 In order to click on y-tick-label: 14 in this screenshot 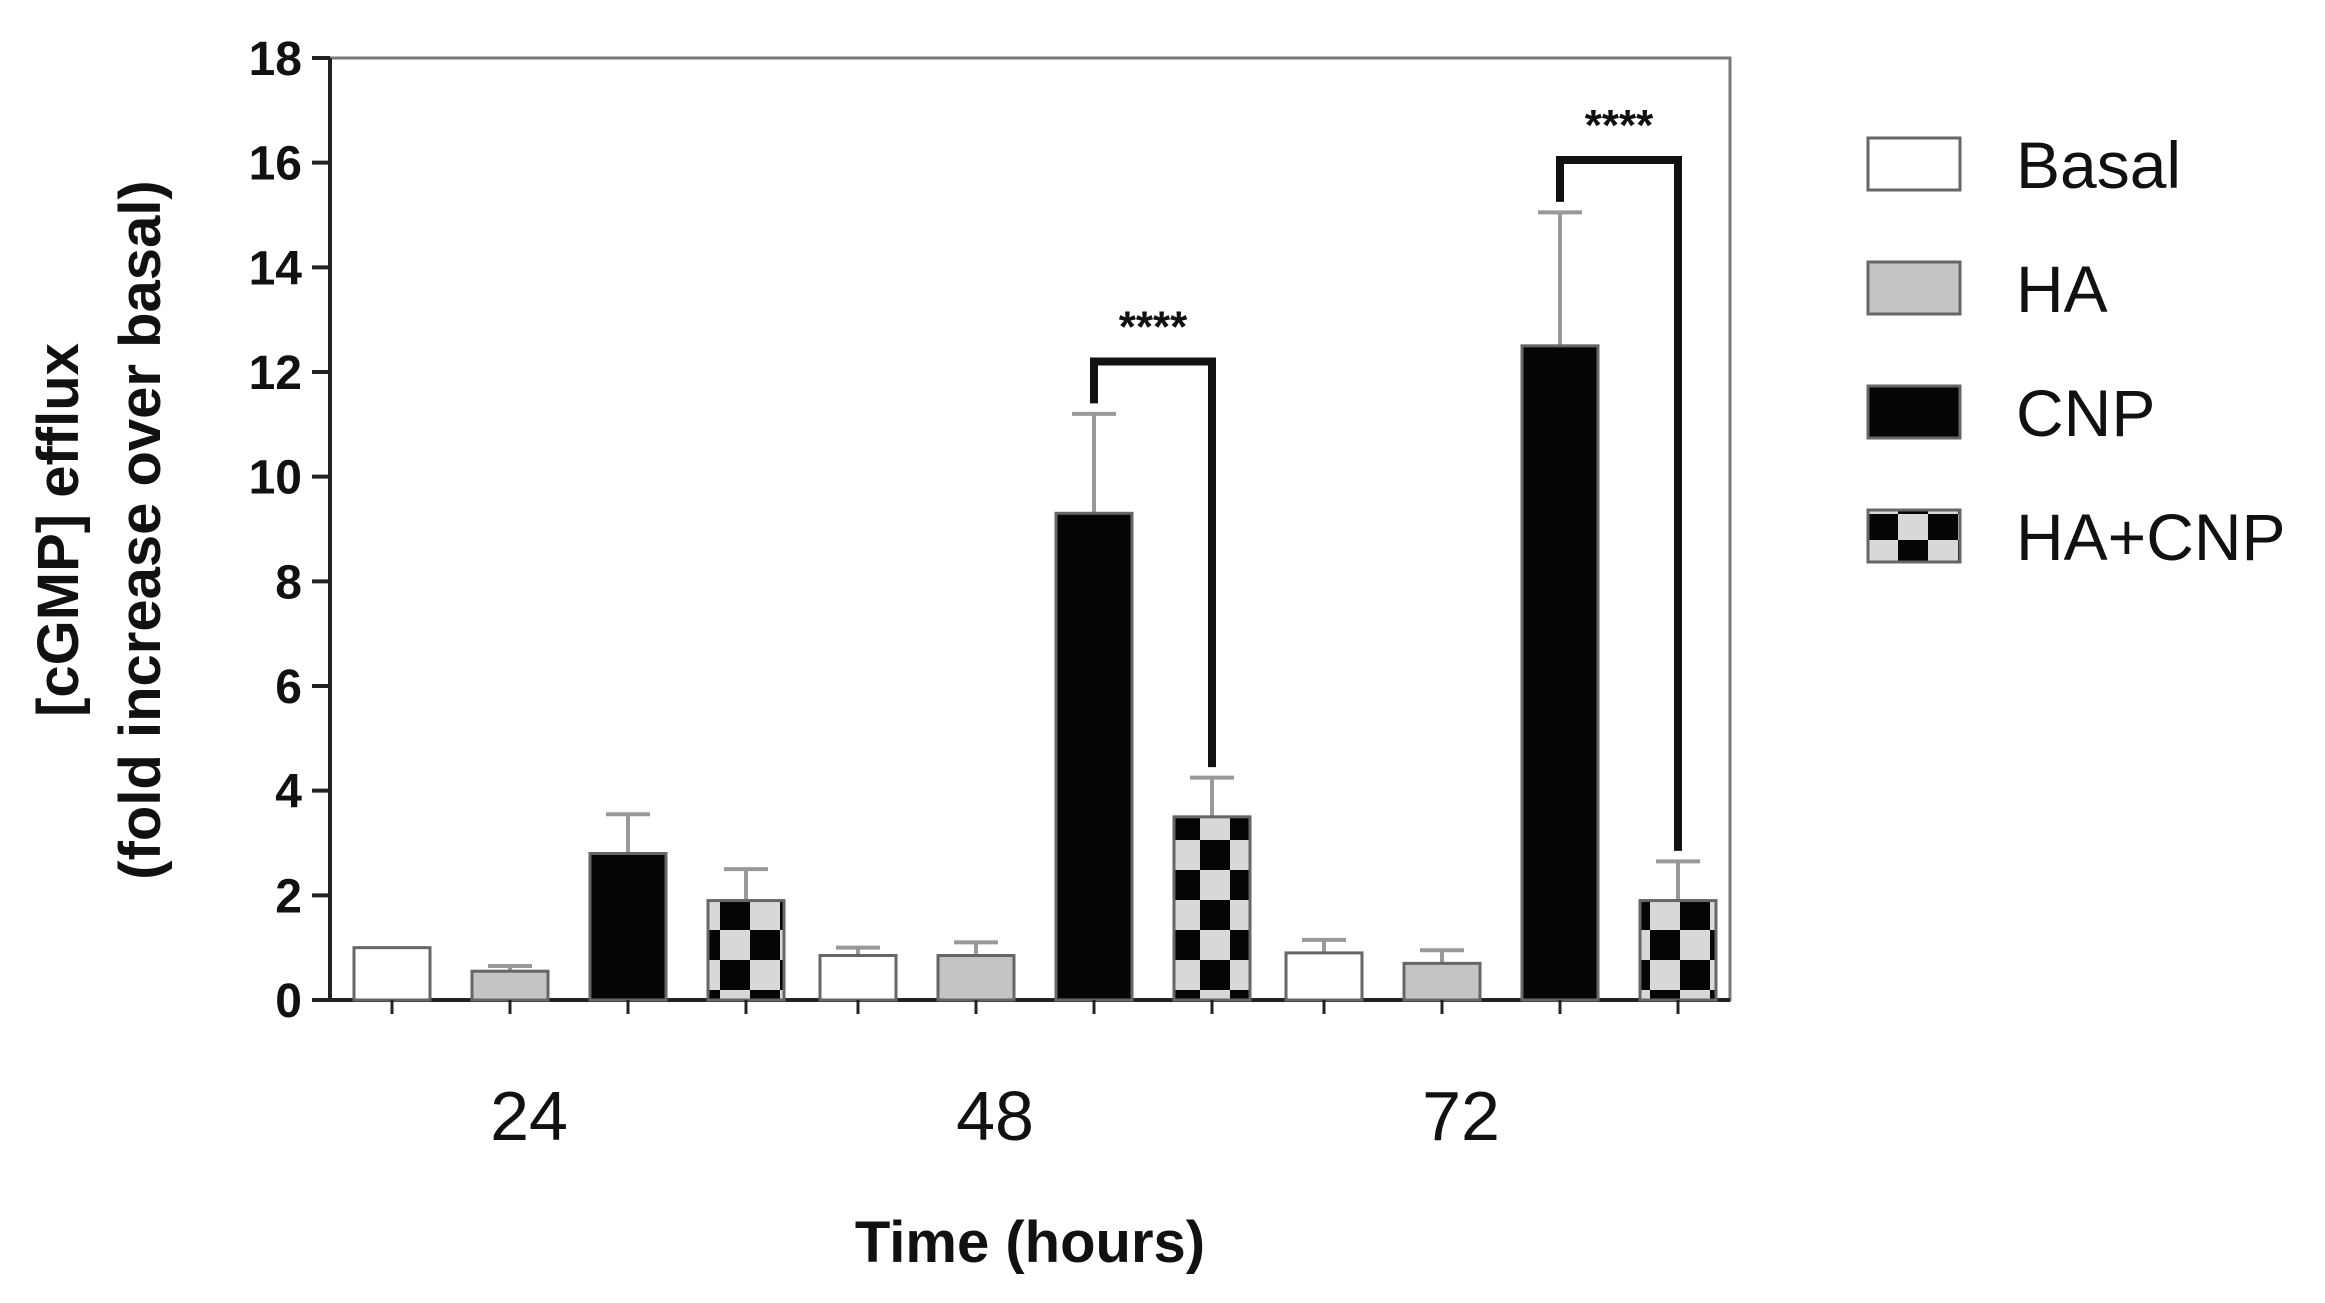, I will do `click(276, 268)`.